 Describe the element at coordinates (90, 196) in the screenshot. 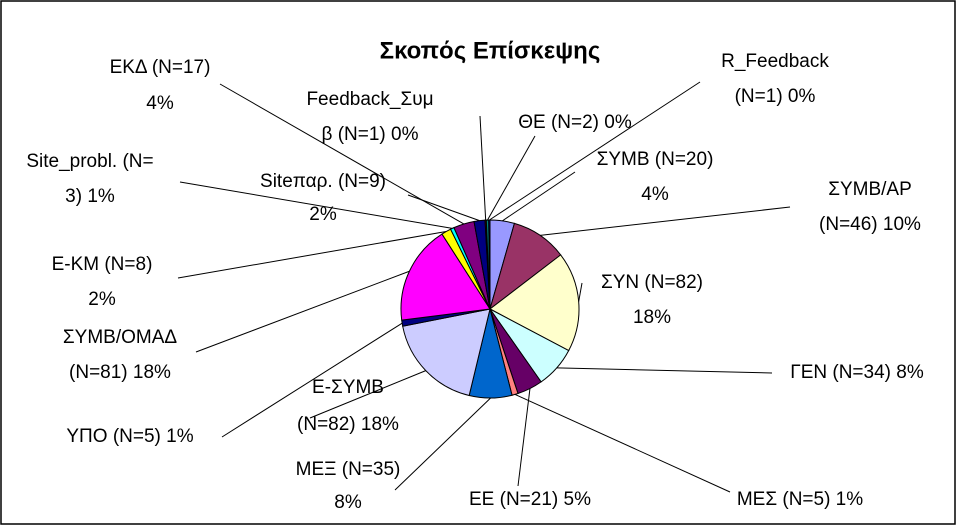

I see `data-label: 3) 1%` at that location.